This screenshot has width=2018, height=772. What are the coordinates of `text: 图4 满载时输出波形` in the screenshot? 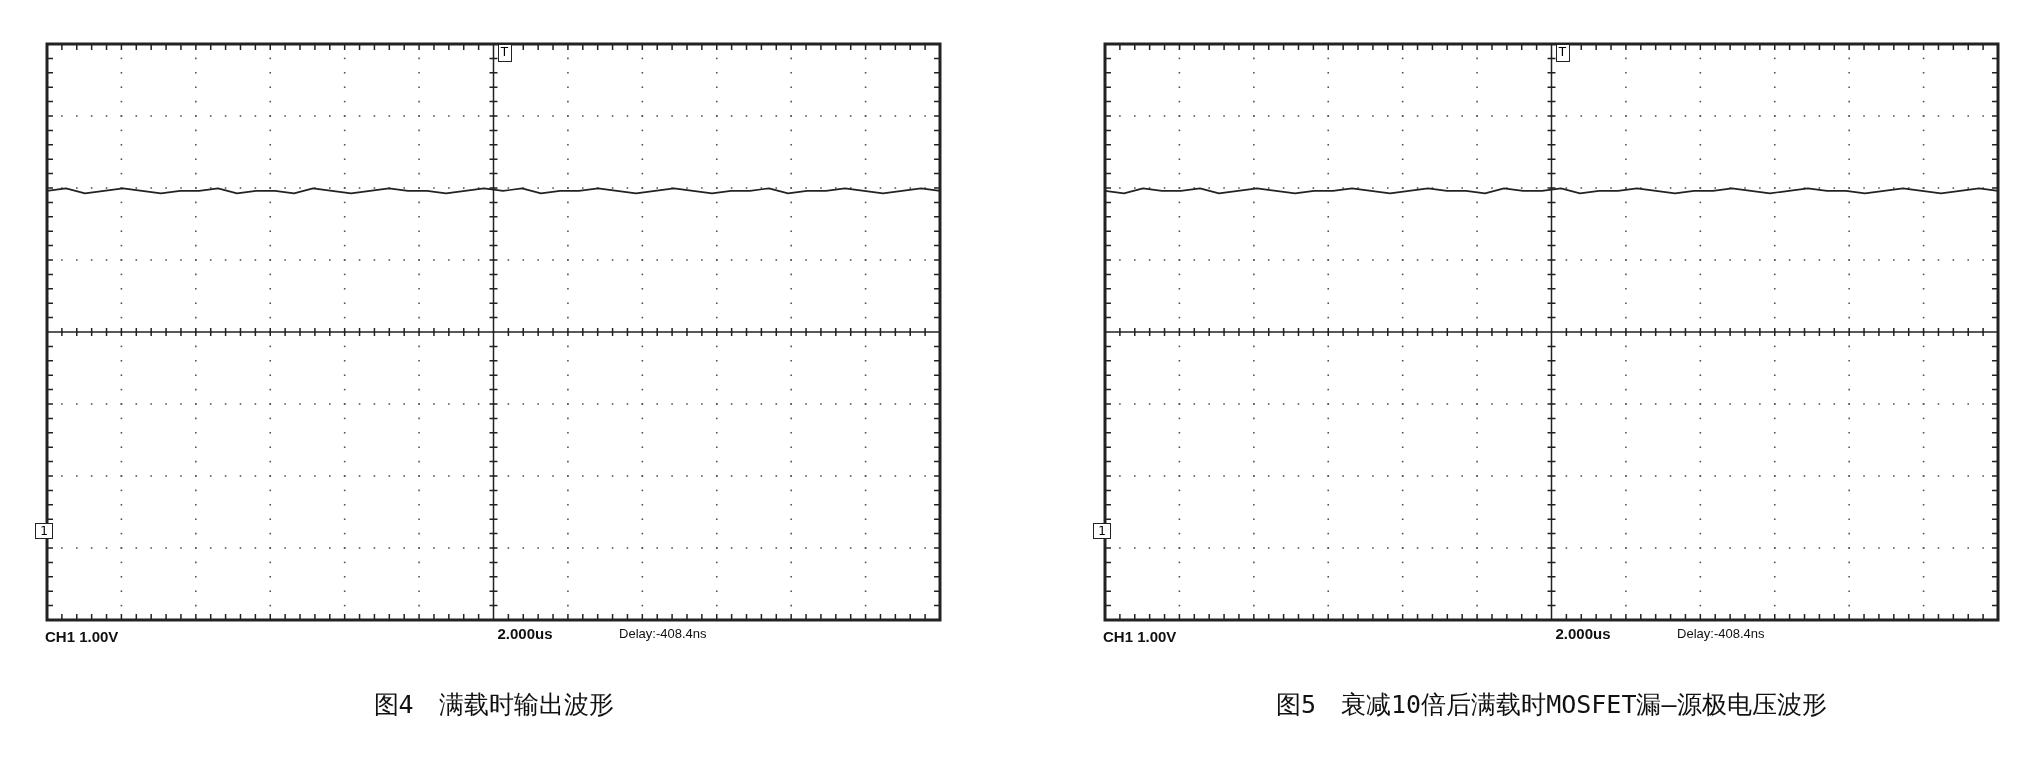 It's located at (493, 705).